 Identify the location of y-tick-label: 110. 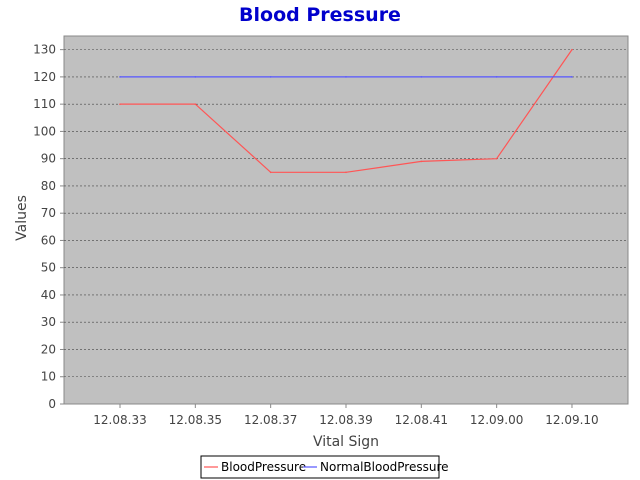
(44, 104).